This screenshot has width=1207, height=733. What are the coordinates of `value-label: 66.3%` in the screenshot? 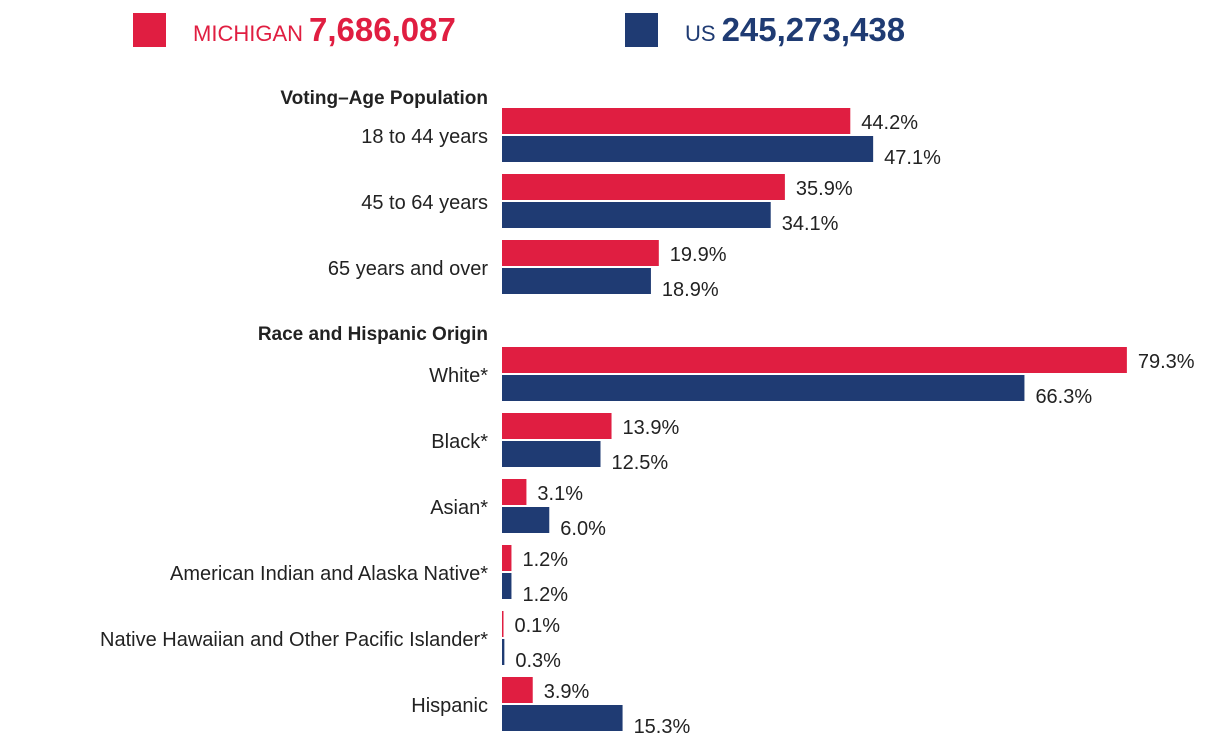 It's located at (1063, 397).